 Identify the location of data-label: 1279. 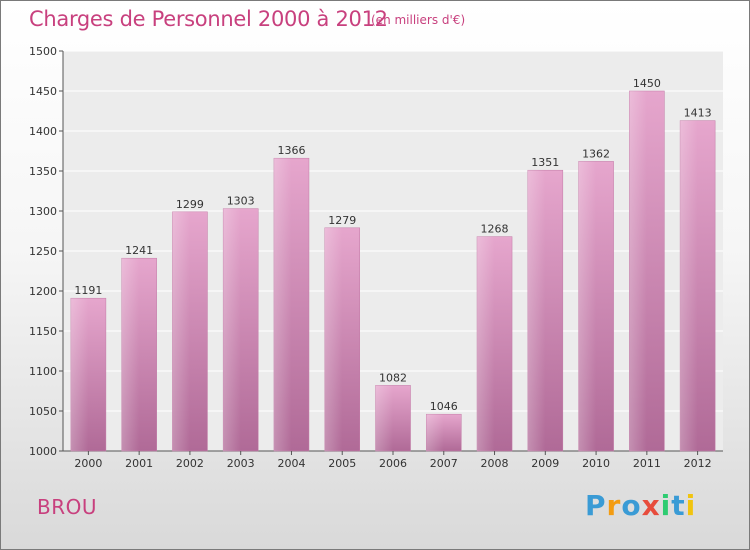
(342, 220).